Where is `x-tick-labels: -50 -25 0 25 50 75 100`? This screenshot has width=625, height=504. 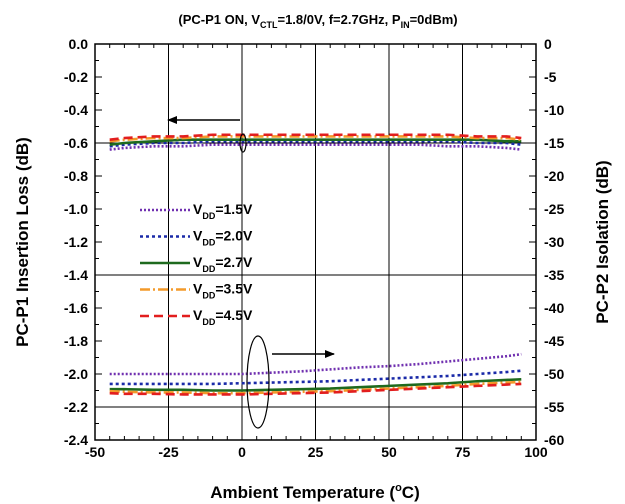
x-tick-labels: -50 -25 0 25 50 75 100 is located at coordinates (316, 452).